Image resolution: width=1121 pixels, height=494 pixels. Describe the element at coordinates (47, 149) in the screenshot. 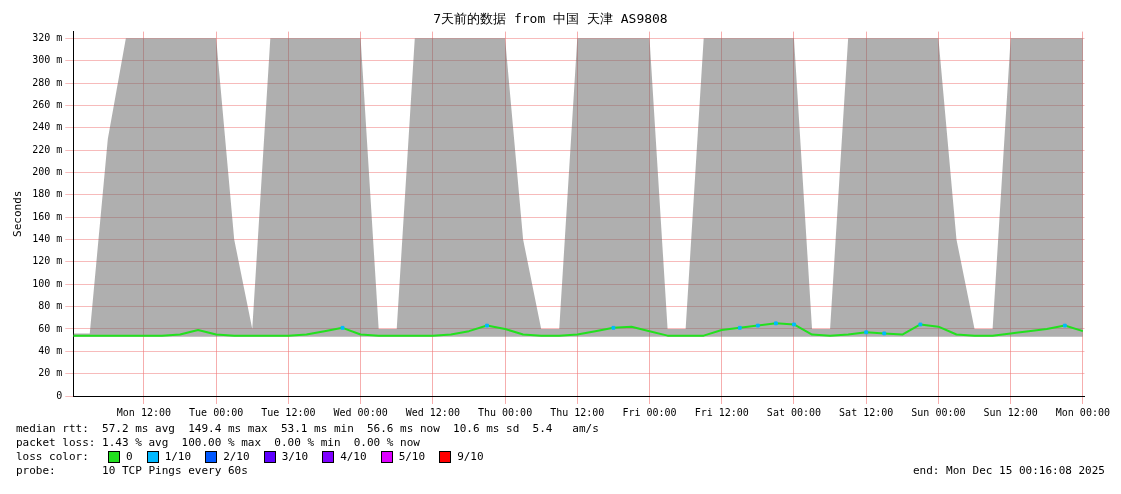

I see `y-tick-label: 220 m` at that location.